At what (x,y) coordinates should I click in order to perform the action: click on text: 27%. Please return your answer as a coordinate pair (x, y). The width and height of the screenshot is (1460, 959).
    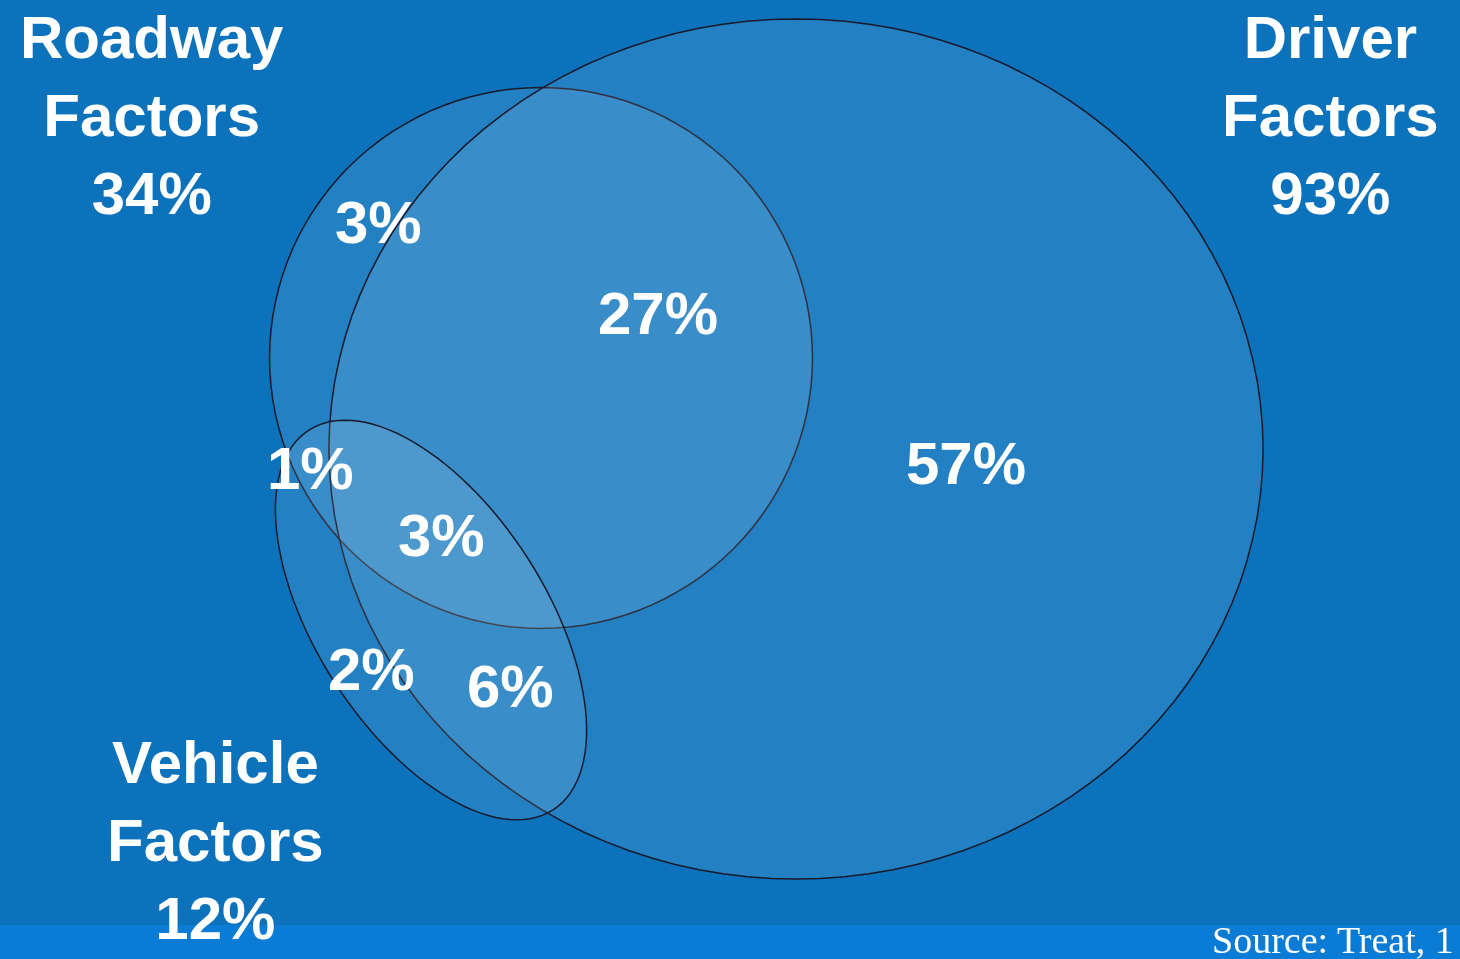
    Looking at the image, I should click on (658, 313).